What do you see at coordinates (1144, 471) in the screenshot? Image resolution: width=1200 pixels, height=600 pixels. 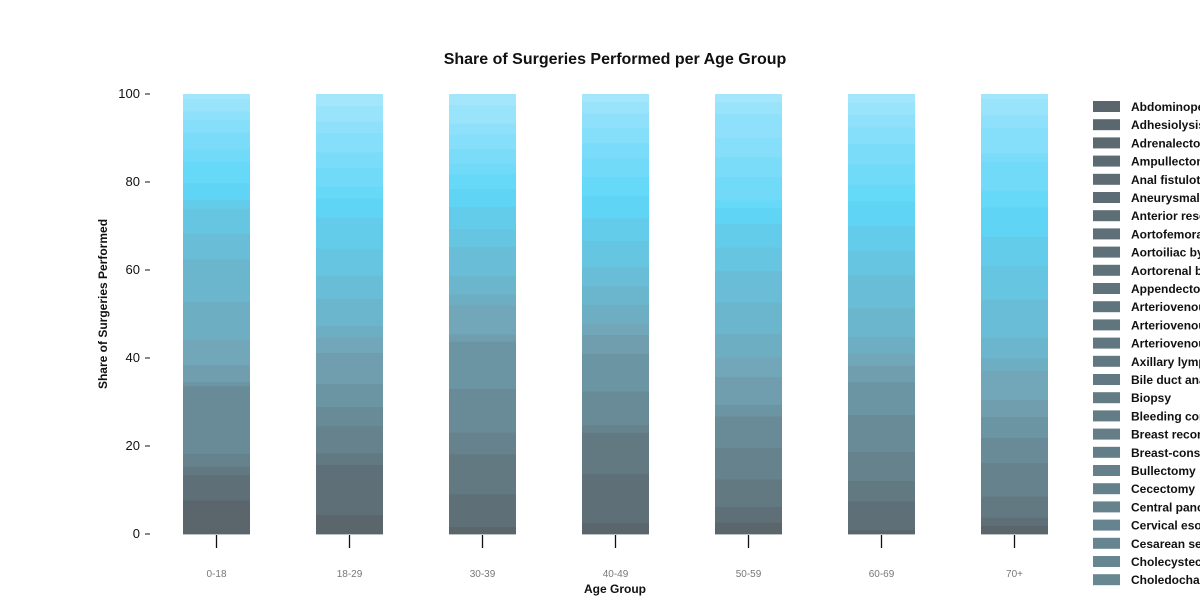 I see `legend-item: Bullectomy` at bounding box center [1144, 471].